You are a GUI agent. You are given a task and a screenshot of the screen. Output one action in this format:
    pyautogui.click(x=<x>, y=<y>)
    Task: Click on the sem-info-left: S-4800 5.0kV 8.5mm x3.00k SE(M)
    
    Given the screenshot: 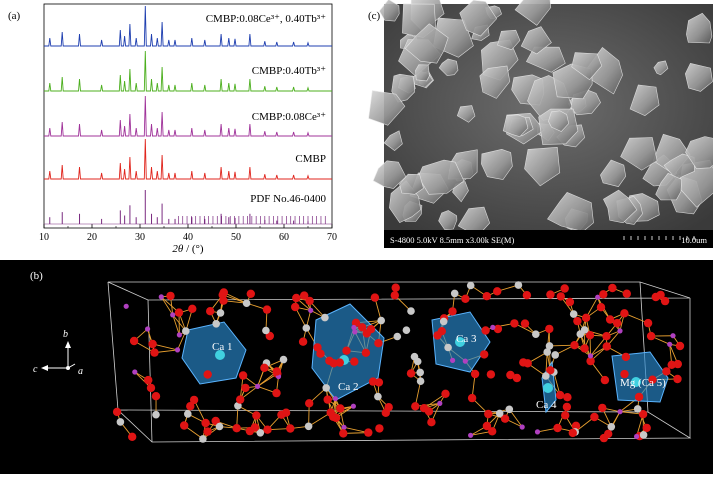 What is the action you would take?
    pyautogui.click(x=452, y=240)
    